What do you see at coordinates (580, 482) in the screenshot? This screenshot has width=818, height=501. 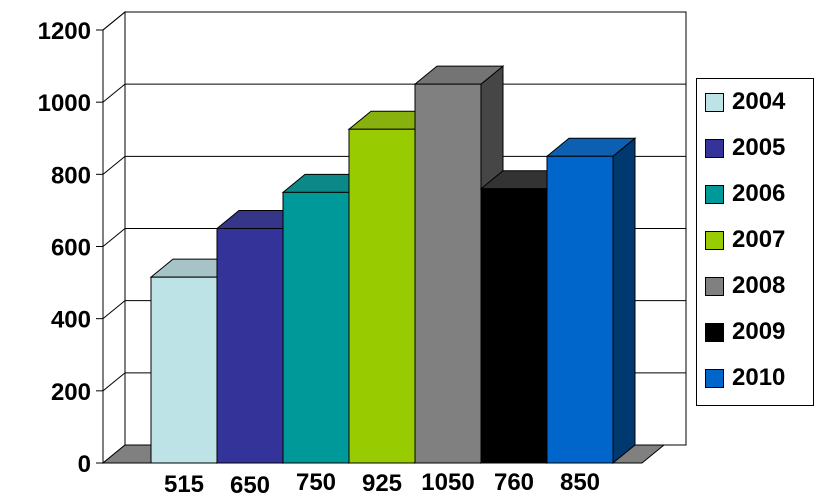 I see `x-category-label: 850` at bounding box center [580, 482].